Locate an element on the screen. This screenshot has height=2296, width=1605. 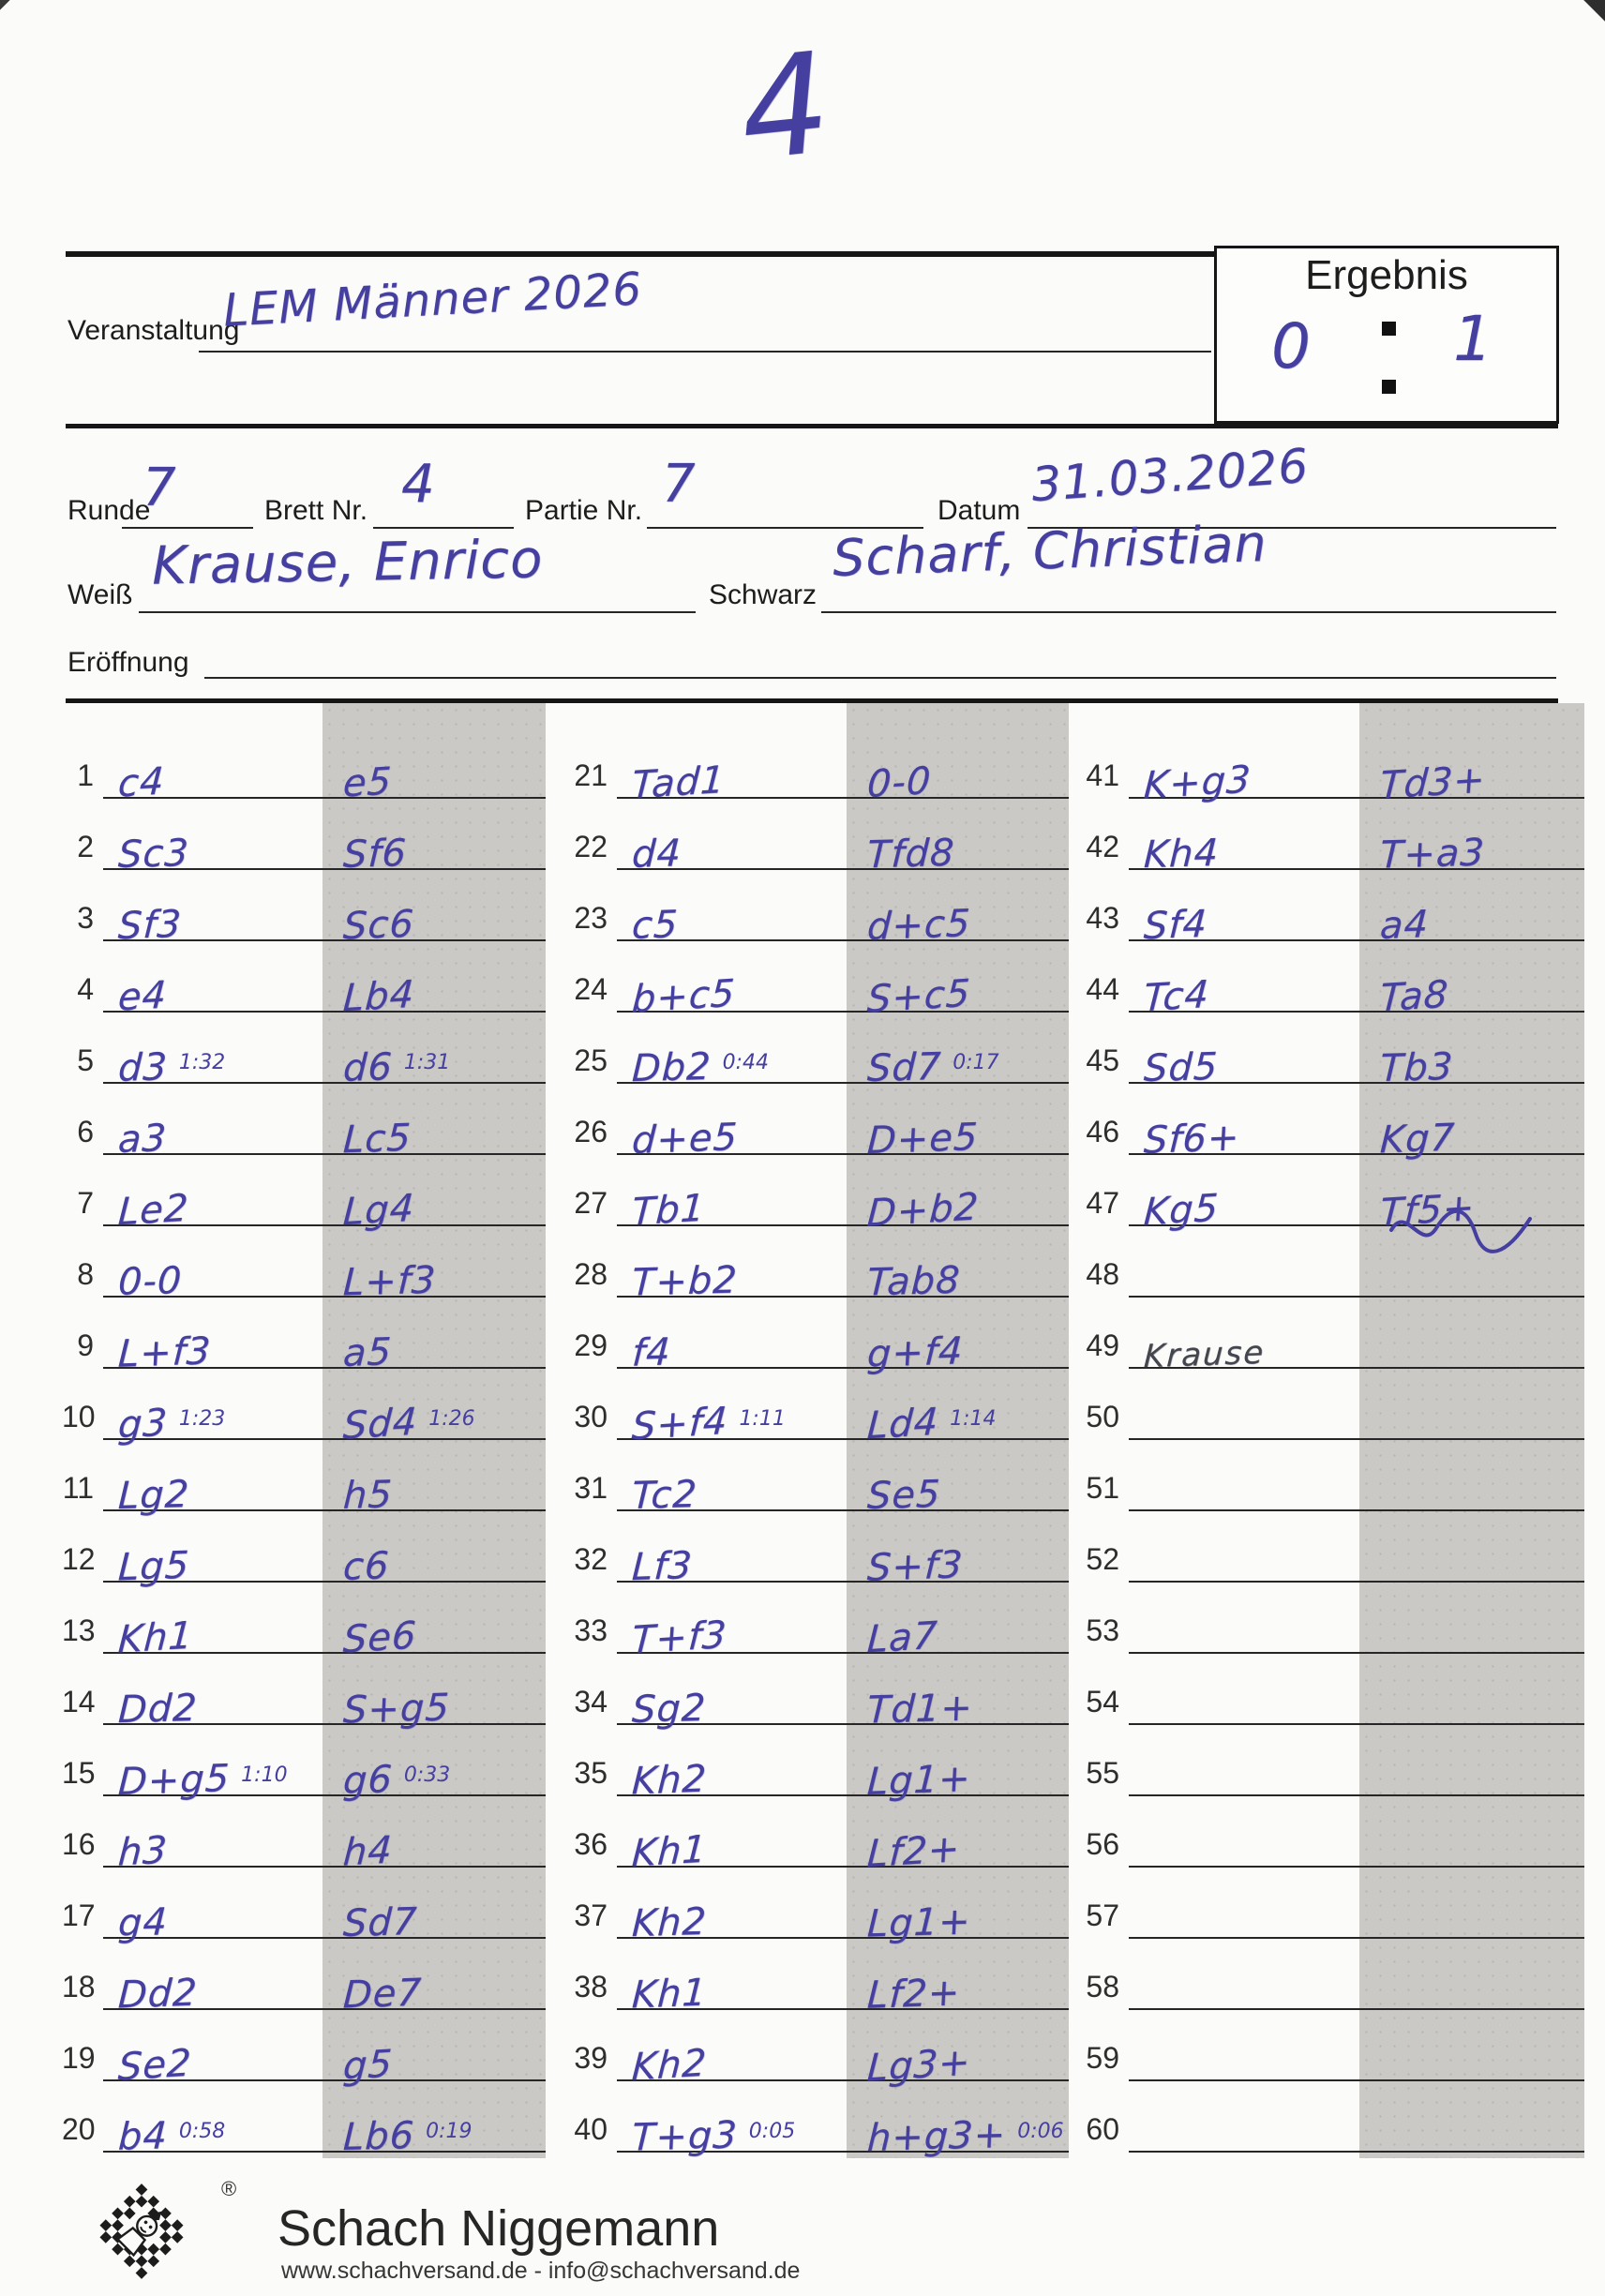
black-move-shaded-band is located at coordinates (1471, 1430).